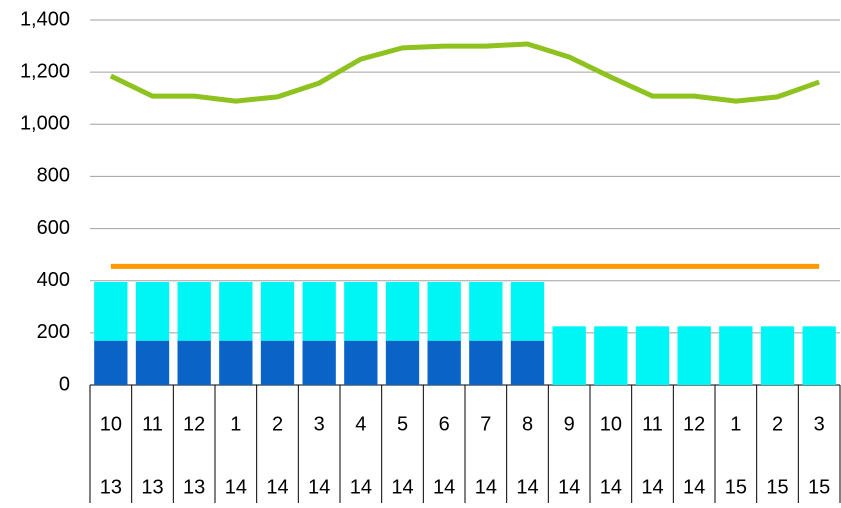  What do you see at coordinates (402, 424) in the screenshot?
I see `x-tick-label: 5` at bounding box center [402, 424].